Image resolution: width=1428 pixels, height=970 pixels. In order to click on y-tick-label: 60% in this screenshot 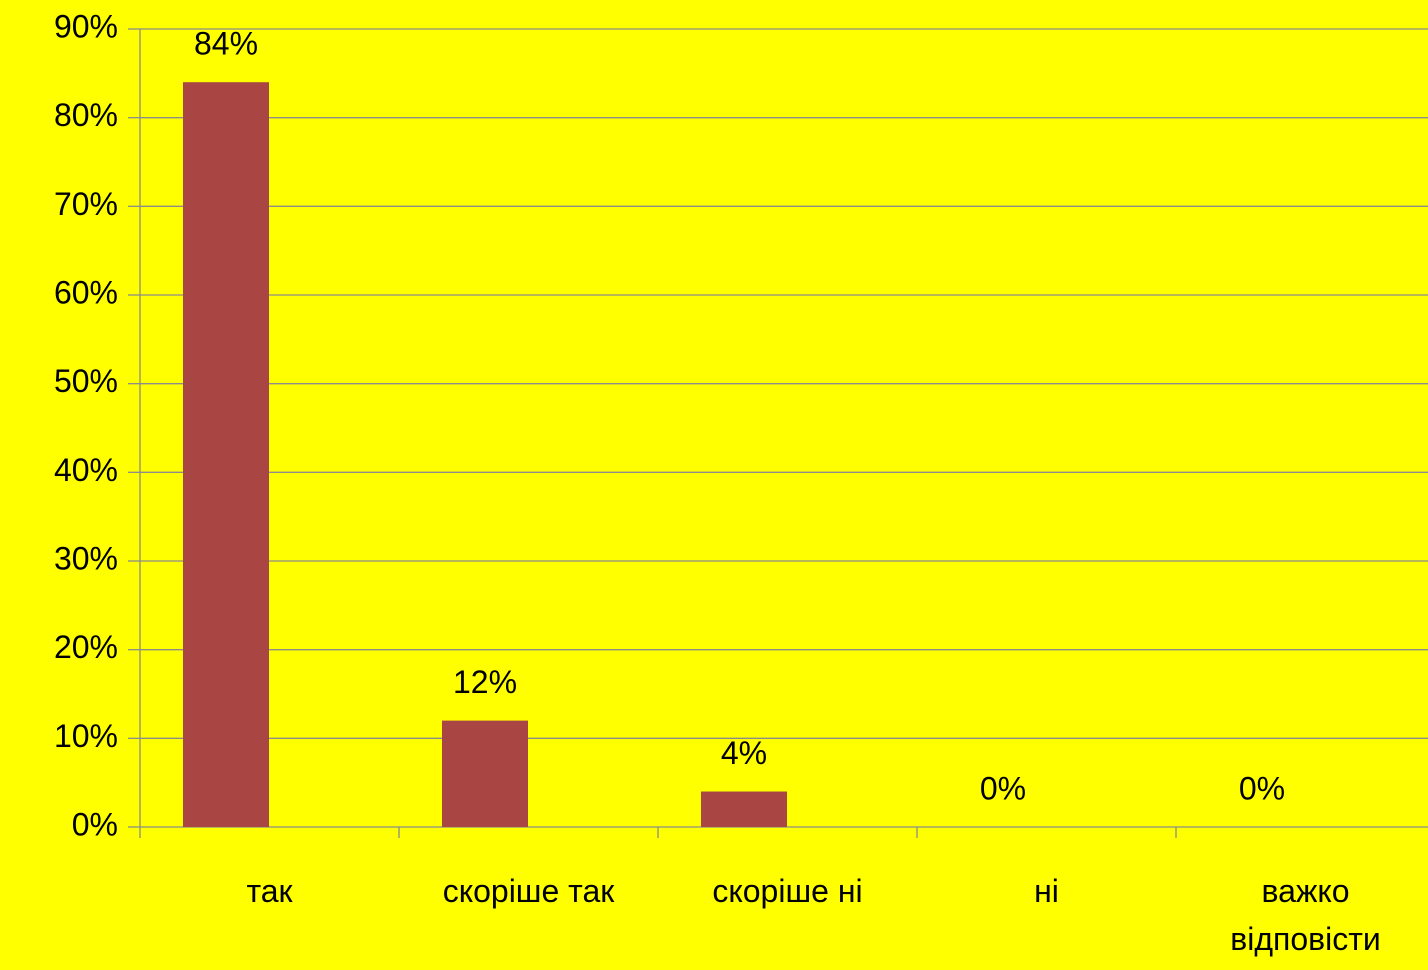, I will do `click(86, 292)`.